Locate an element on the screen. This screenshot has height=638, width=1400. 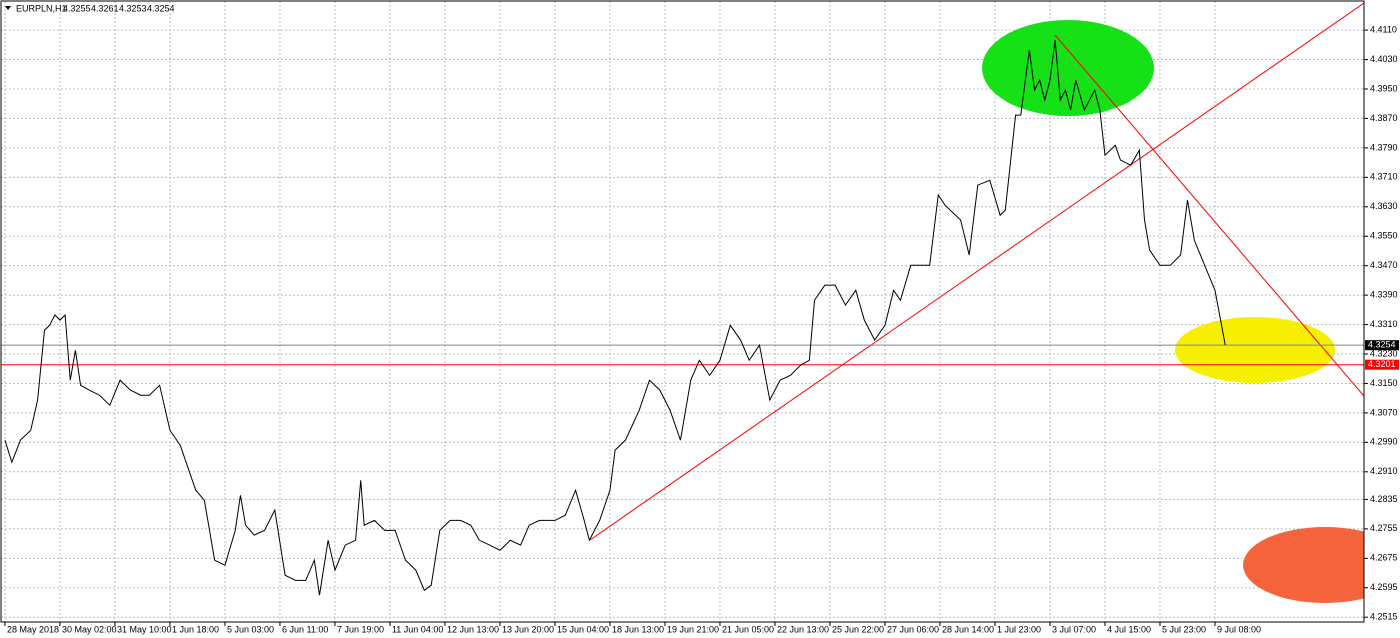
y-tick-label: 4.3070 is located at coordinates (1384, 412).